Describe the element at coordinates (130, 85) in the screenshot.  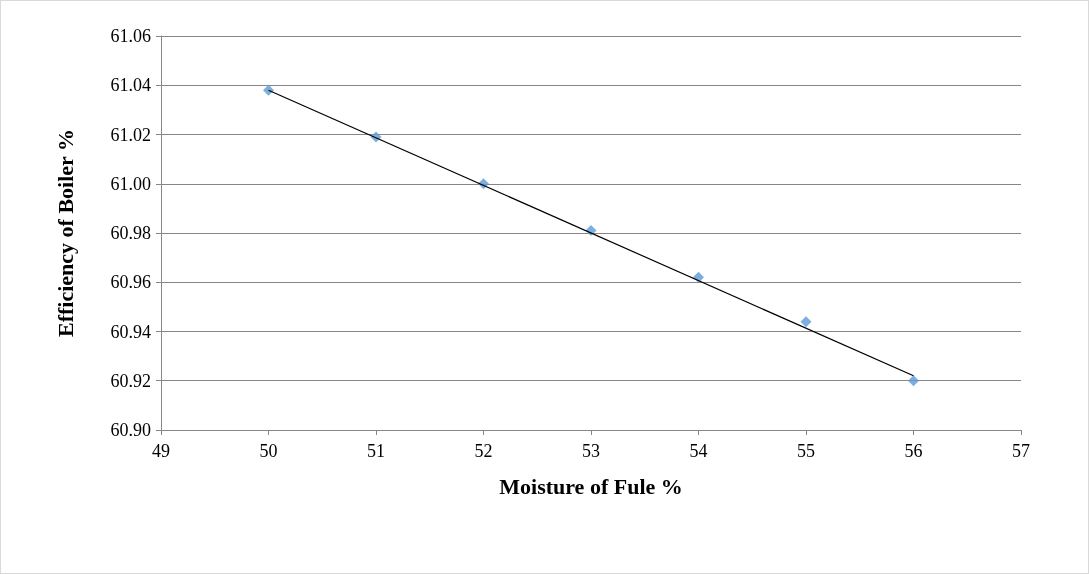
I see `y-tick-label: 61.04` at that location.